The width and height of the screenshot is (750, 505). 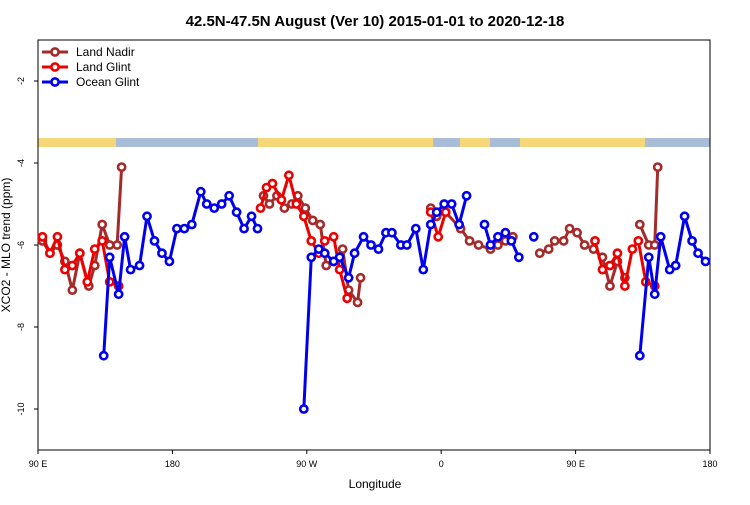 What do you see at coordinates (375, 484) in the screenshot?
I see `x-axis-label: Longitude` at bounding box center [375, 484].